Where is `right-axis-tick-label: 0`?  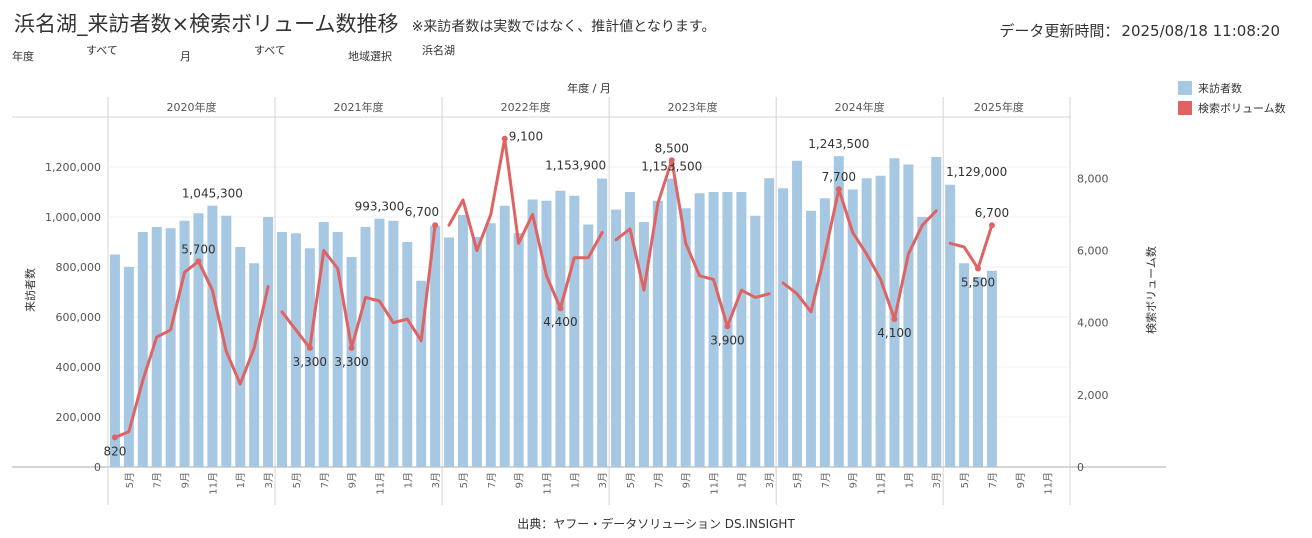
right-axis-tick-label: 0 is located at coordinates (1080, 467).